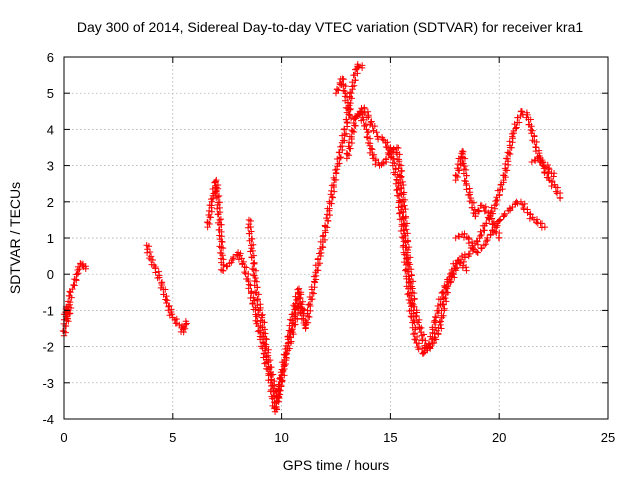 The image size is (640, 480). I want to click on y-tick-label: 4, so click(50, 129).